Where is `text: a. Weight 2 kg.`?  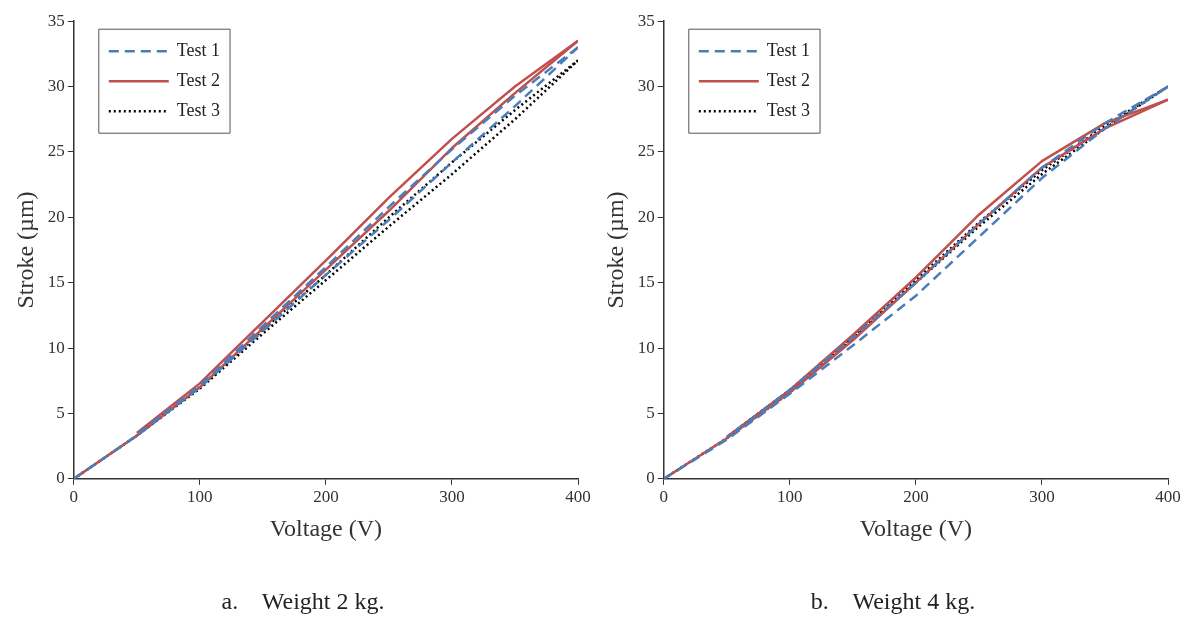 text: a. Weight 2 kg. is located at coordinates (303, 601).